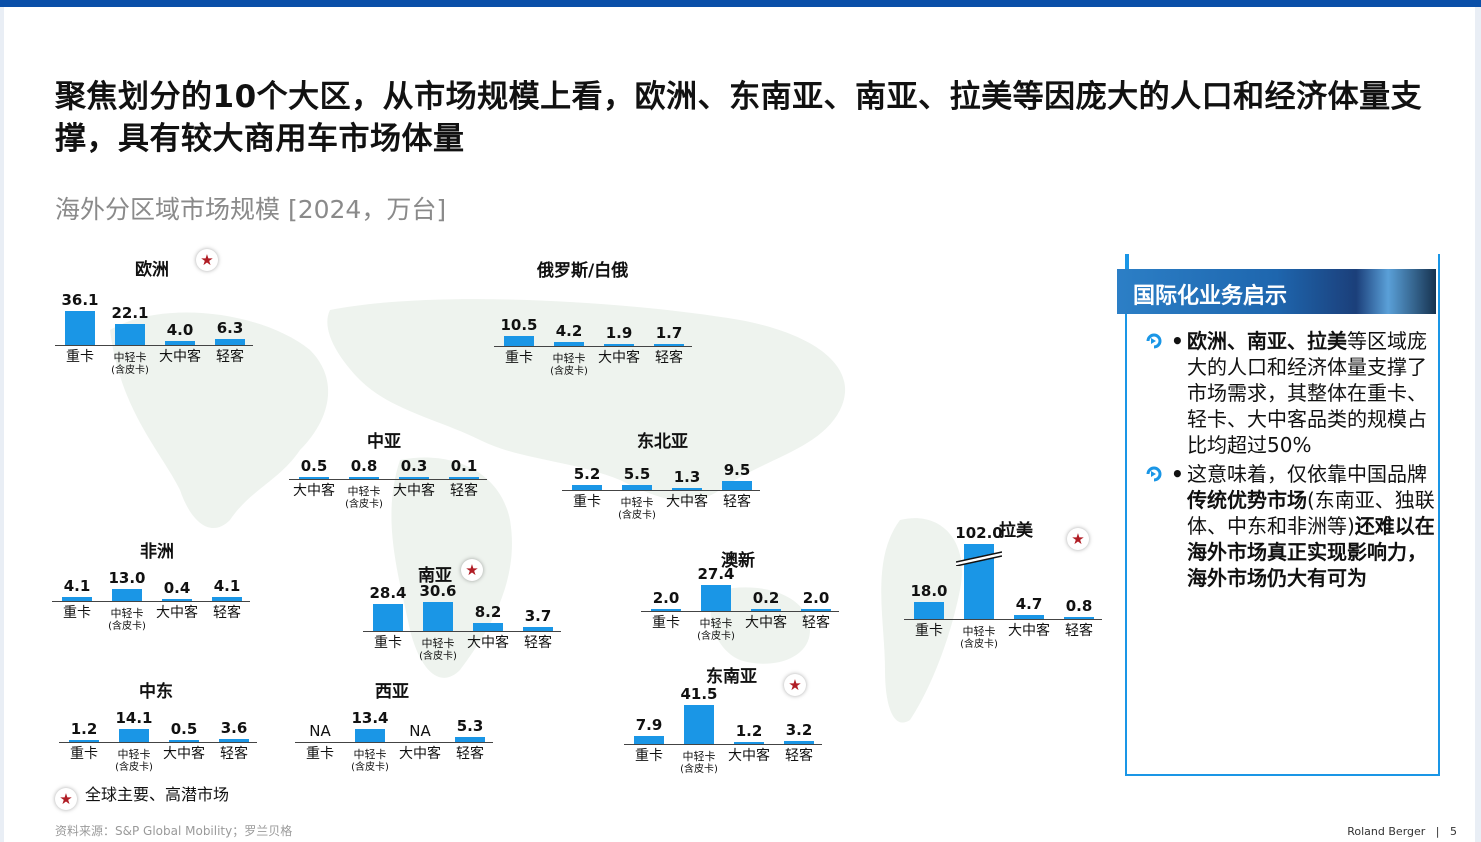 Image resolution: width=1481 pixels, height=842 pixels. What do you see at coordinates (619, 333) in the screenshot?
I see `data-label: 1.9` at bounding box center [619, 333].